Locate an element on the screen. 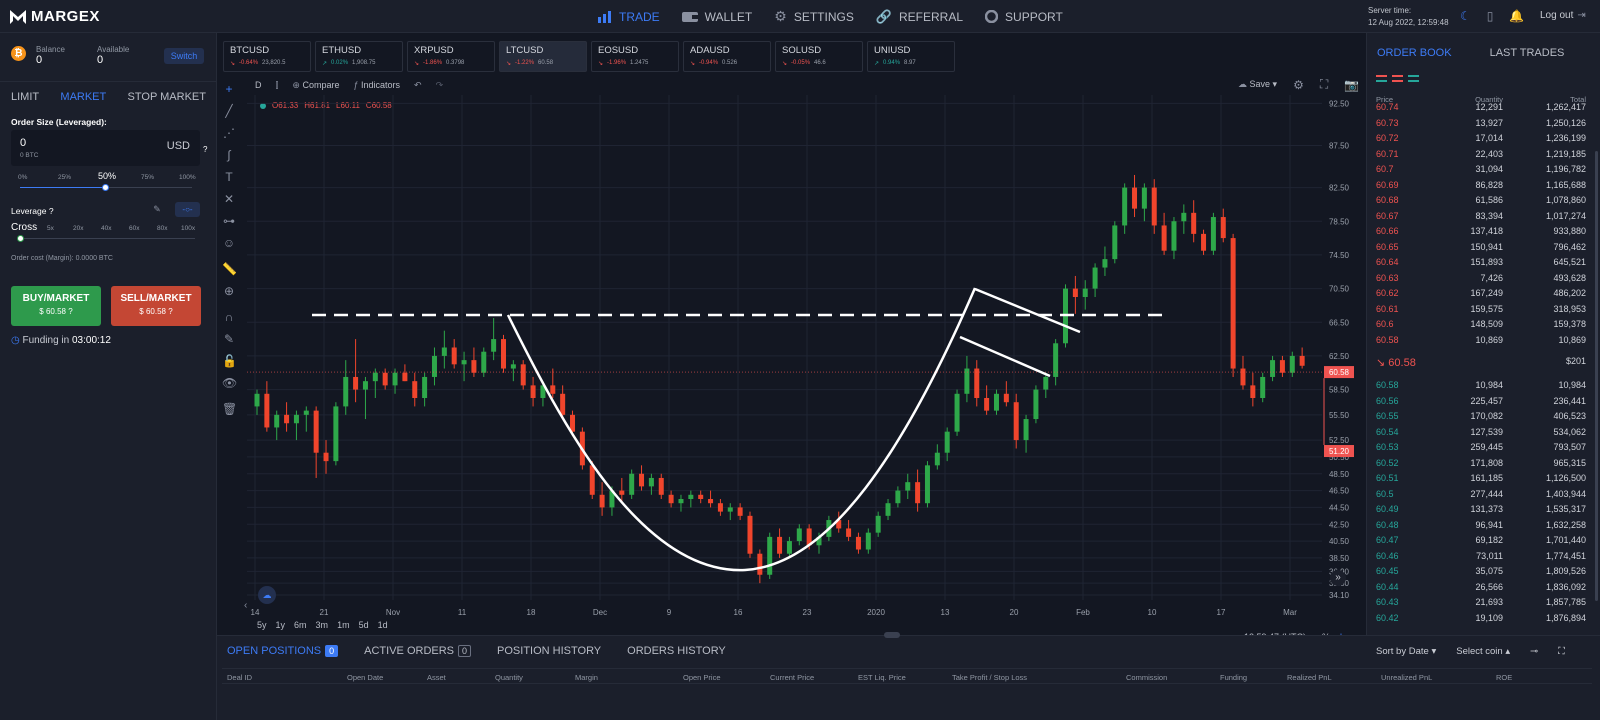  ask-row: 60.74 12,291 1,262,417 is located at coordinates (1481, 107).